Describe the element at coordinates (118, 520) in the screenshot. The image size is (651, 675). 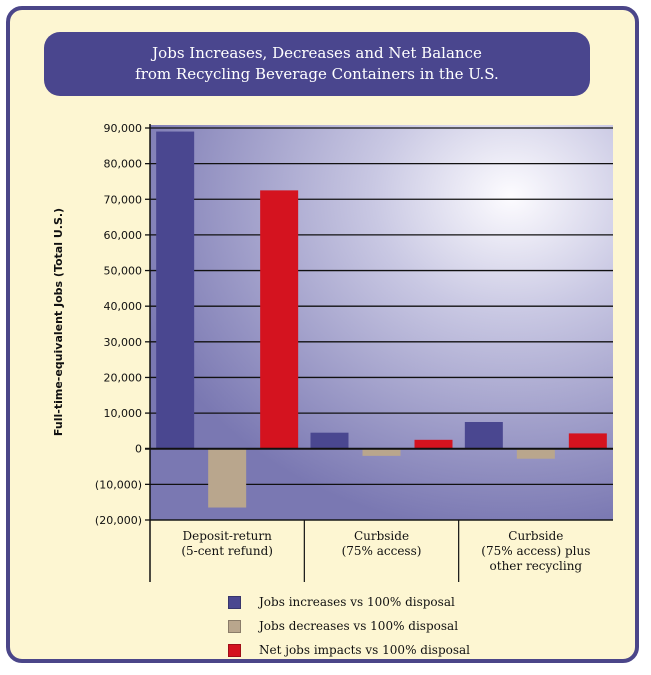
I see `y-tick-label: (20,000)` at that location.